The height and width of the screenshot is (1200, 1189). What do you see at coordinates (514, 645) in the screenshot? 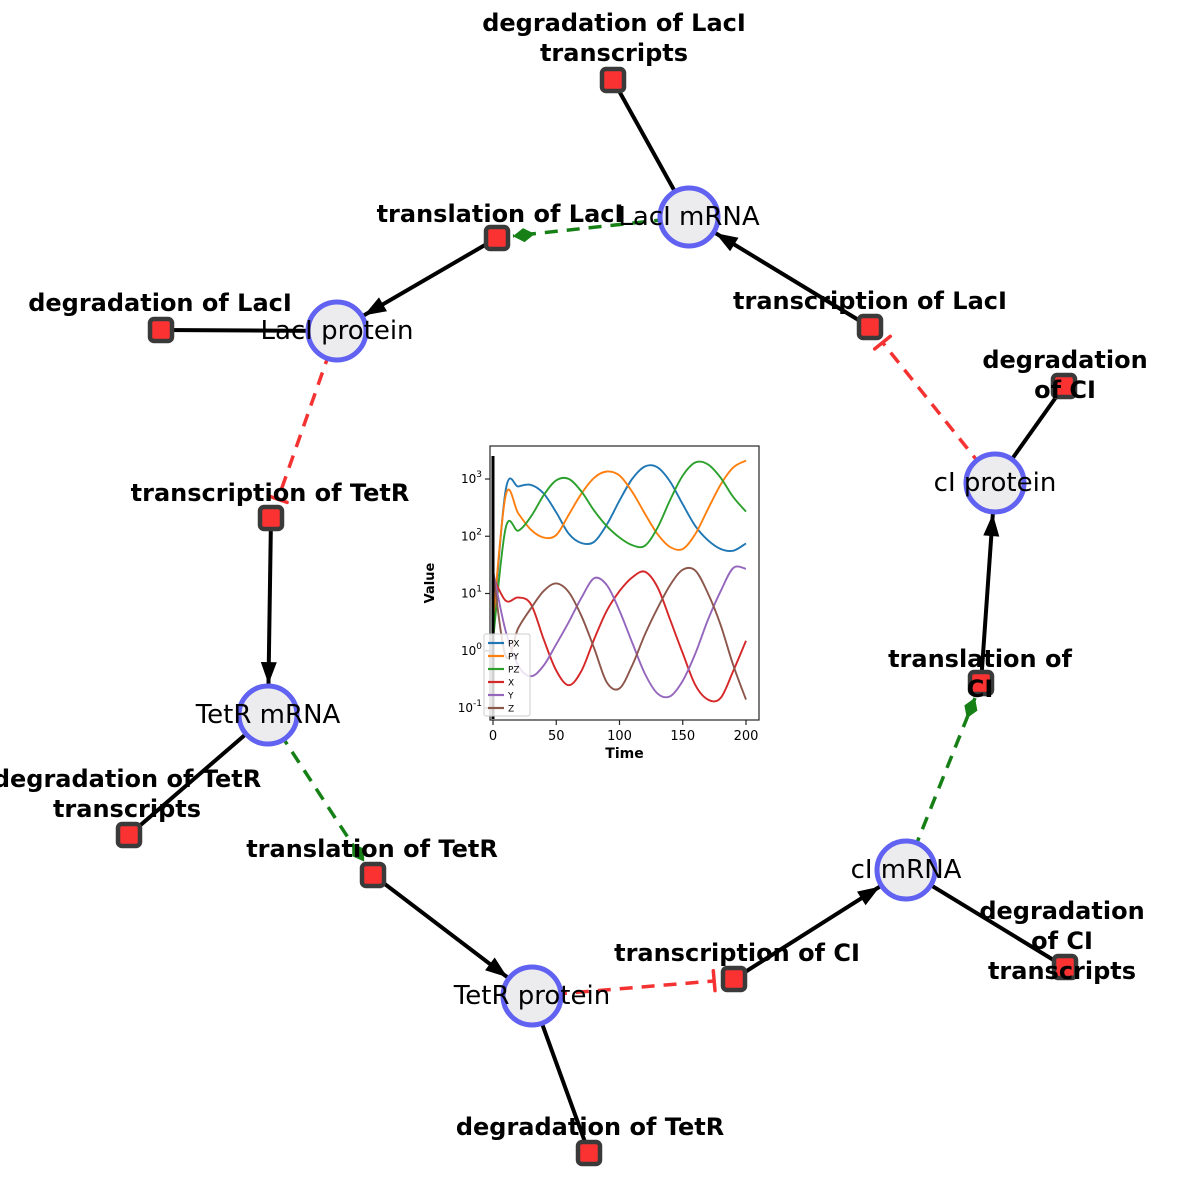
I see `legend-label-PX: PX` at bounding box center [514, 645].